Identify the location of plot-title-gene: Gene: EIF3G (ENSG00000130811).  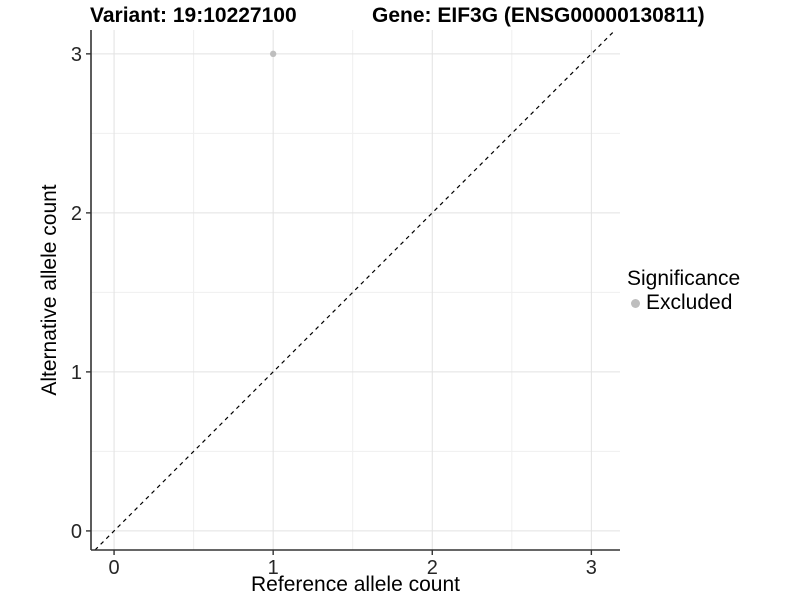
(538, 15).